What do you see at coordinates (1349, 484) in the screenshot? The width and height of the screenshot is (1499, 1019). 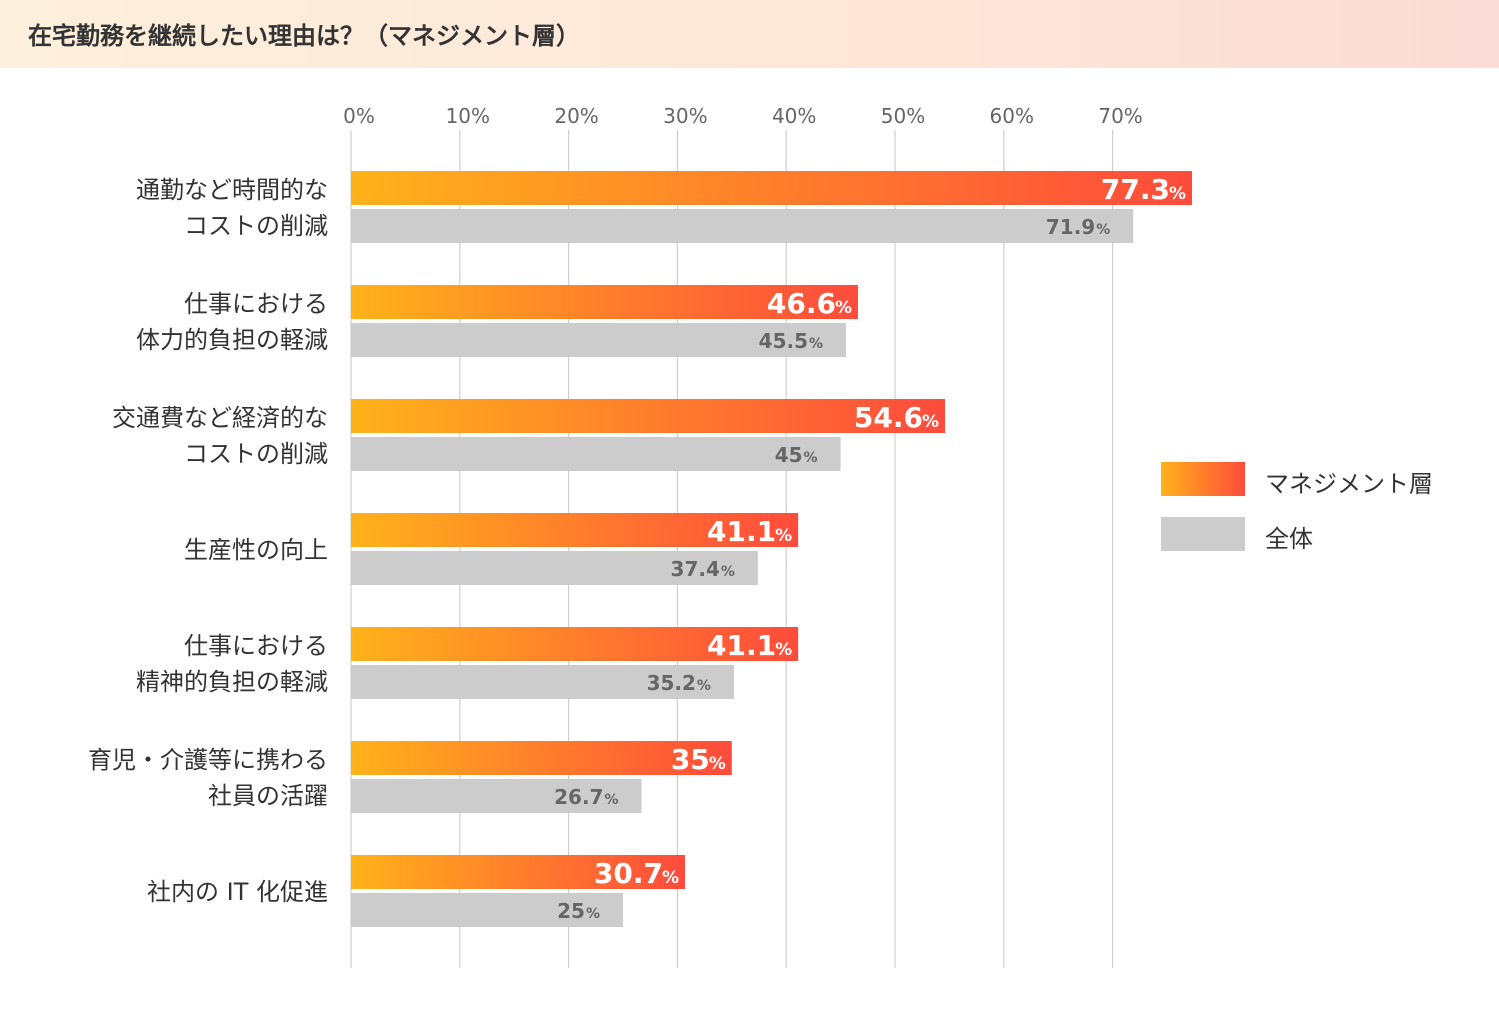 I see `legend-label-management: マネジメント層` at bounding box center [1349, 484].